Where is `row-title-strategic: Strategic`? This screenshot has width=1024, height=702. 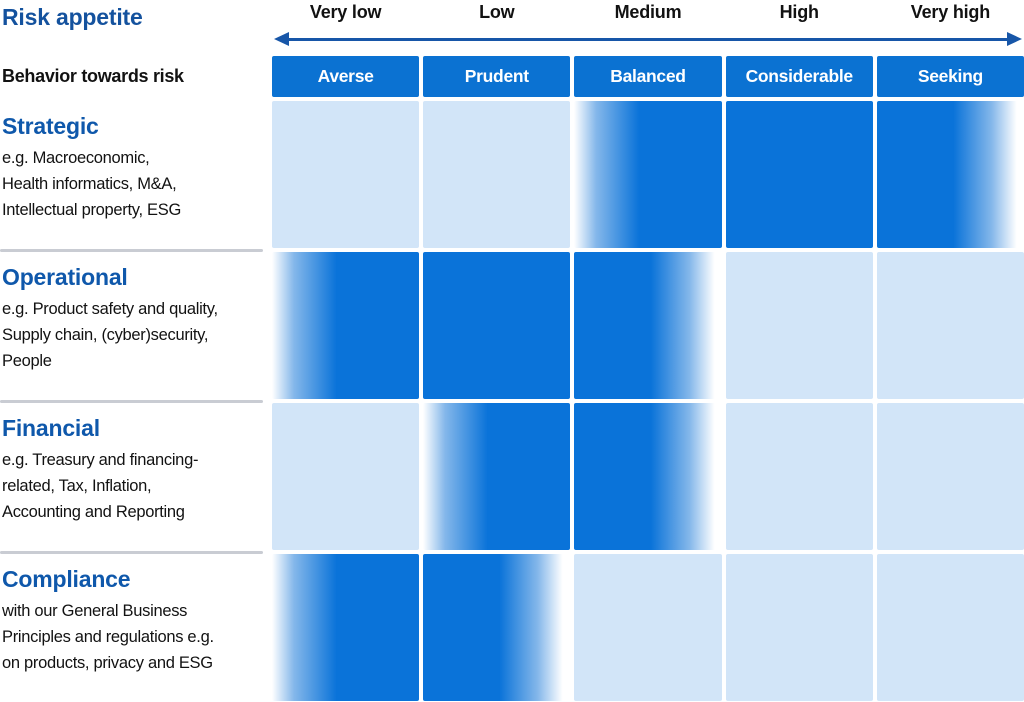
row-title-strategic: Strategic is located at coordinates (50, 126).